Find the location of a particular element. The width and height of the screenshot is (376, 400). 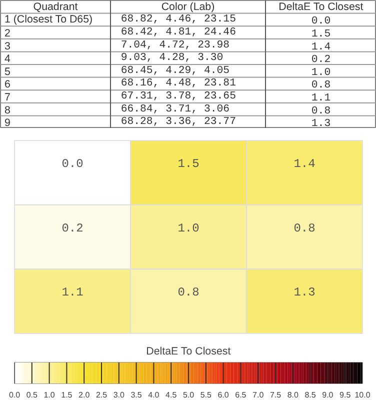

text: 2 is located at coordinates (7, 34).